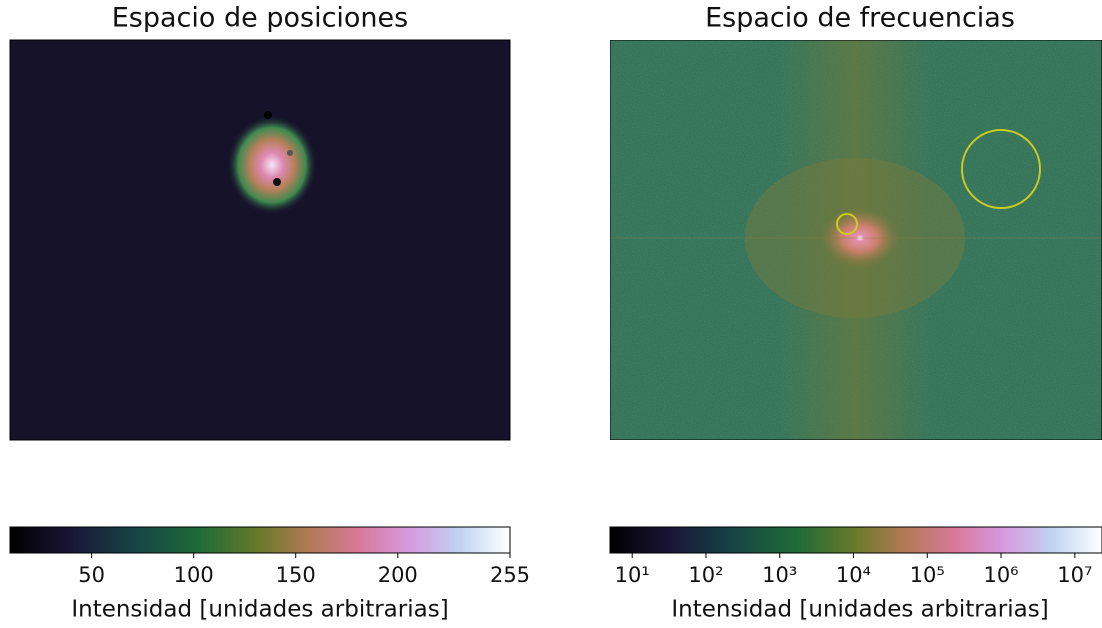 This screenshot has width=1102, height=628. What do you see at coordinates (510, 575) in the screenshot?
I see `colorbar-tick-label: 255` at bounding box center [510, 575].